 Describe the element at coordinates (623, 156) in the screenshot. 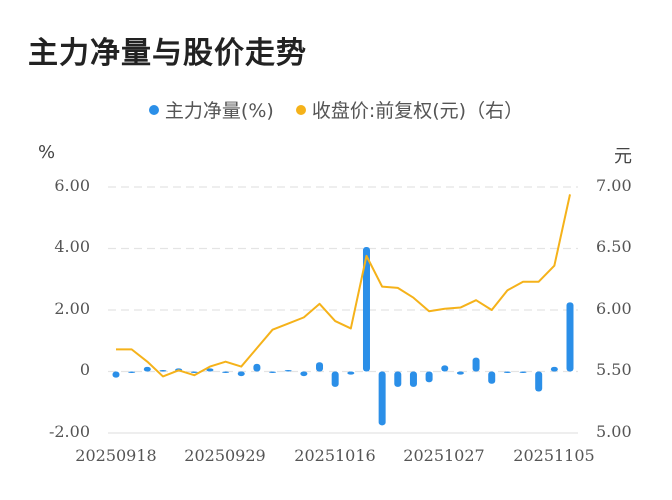

I see `right-axis-unit: 元` at that location.